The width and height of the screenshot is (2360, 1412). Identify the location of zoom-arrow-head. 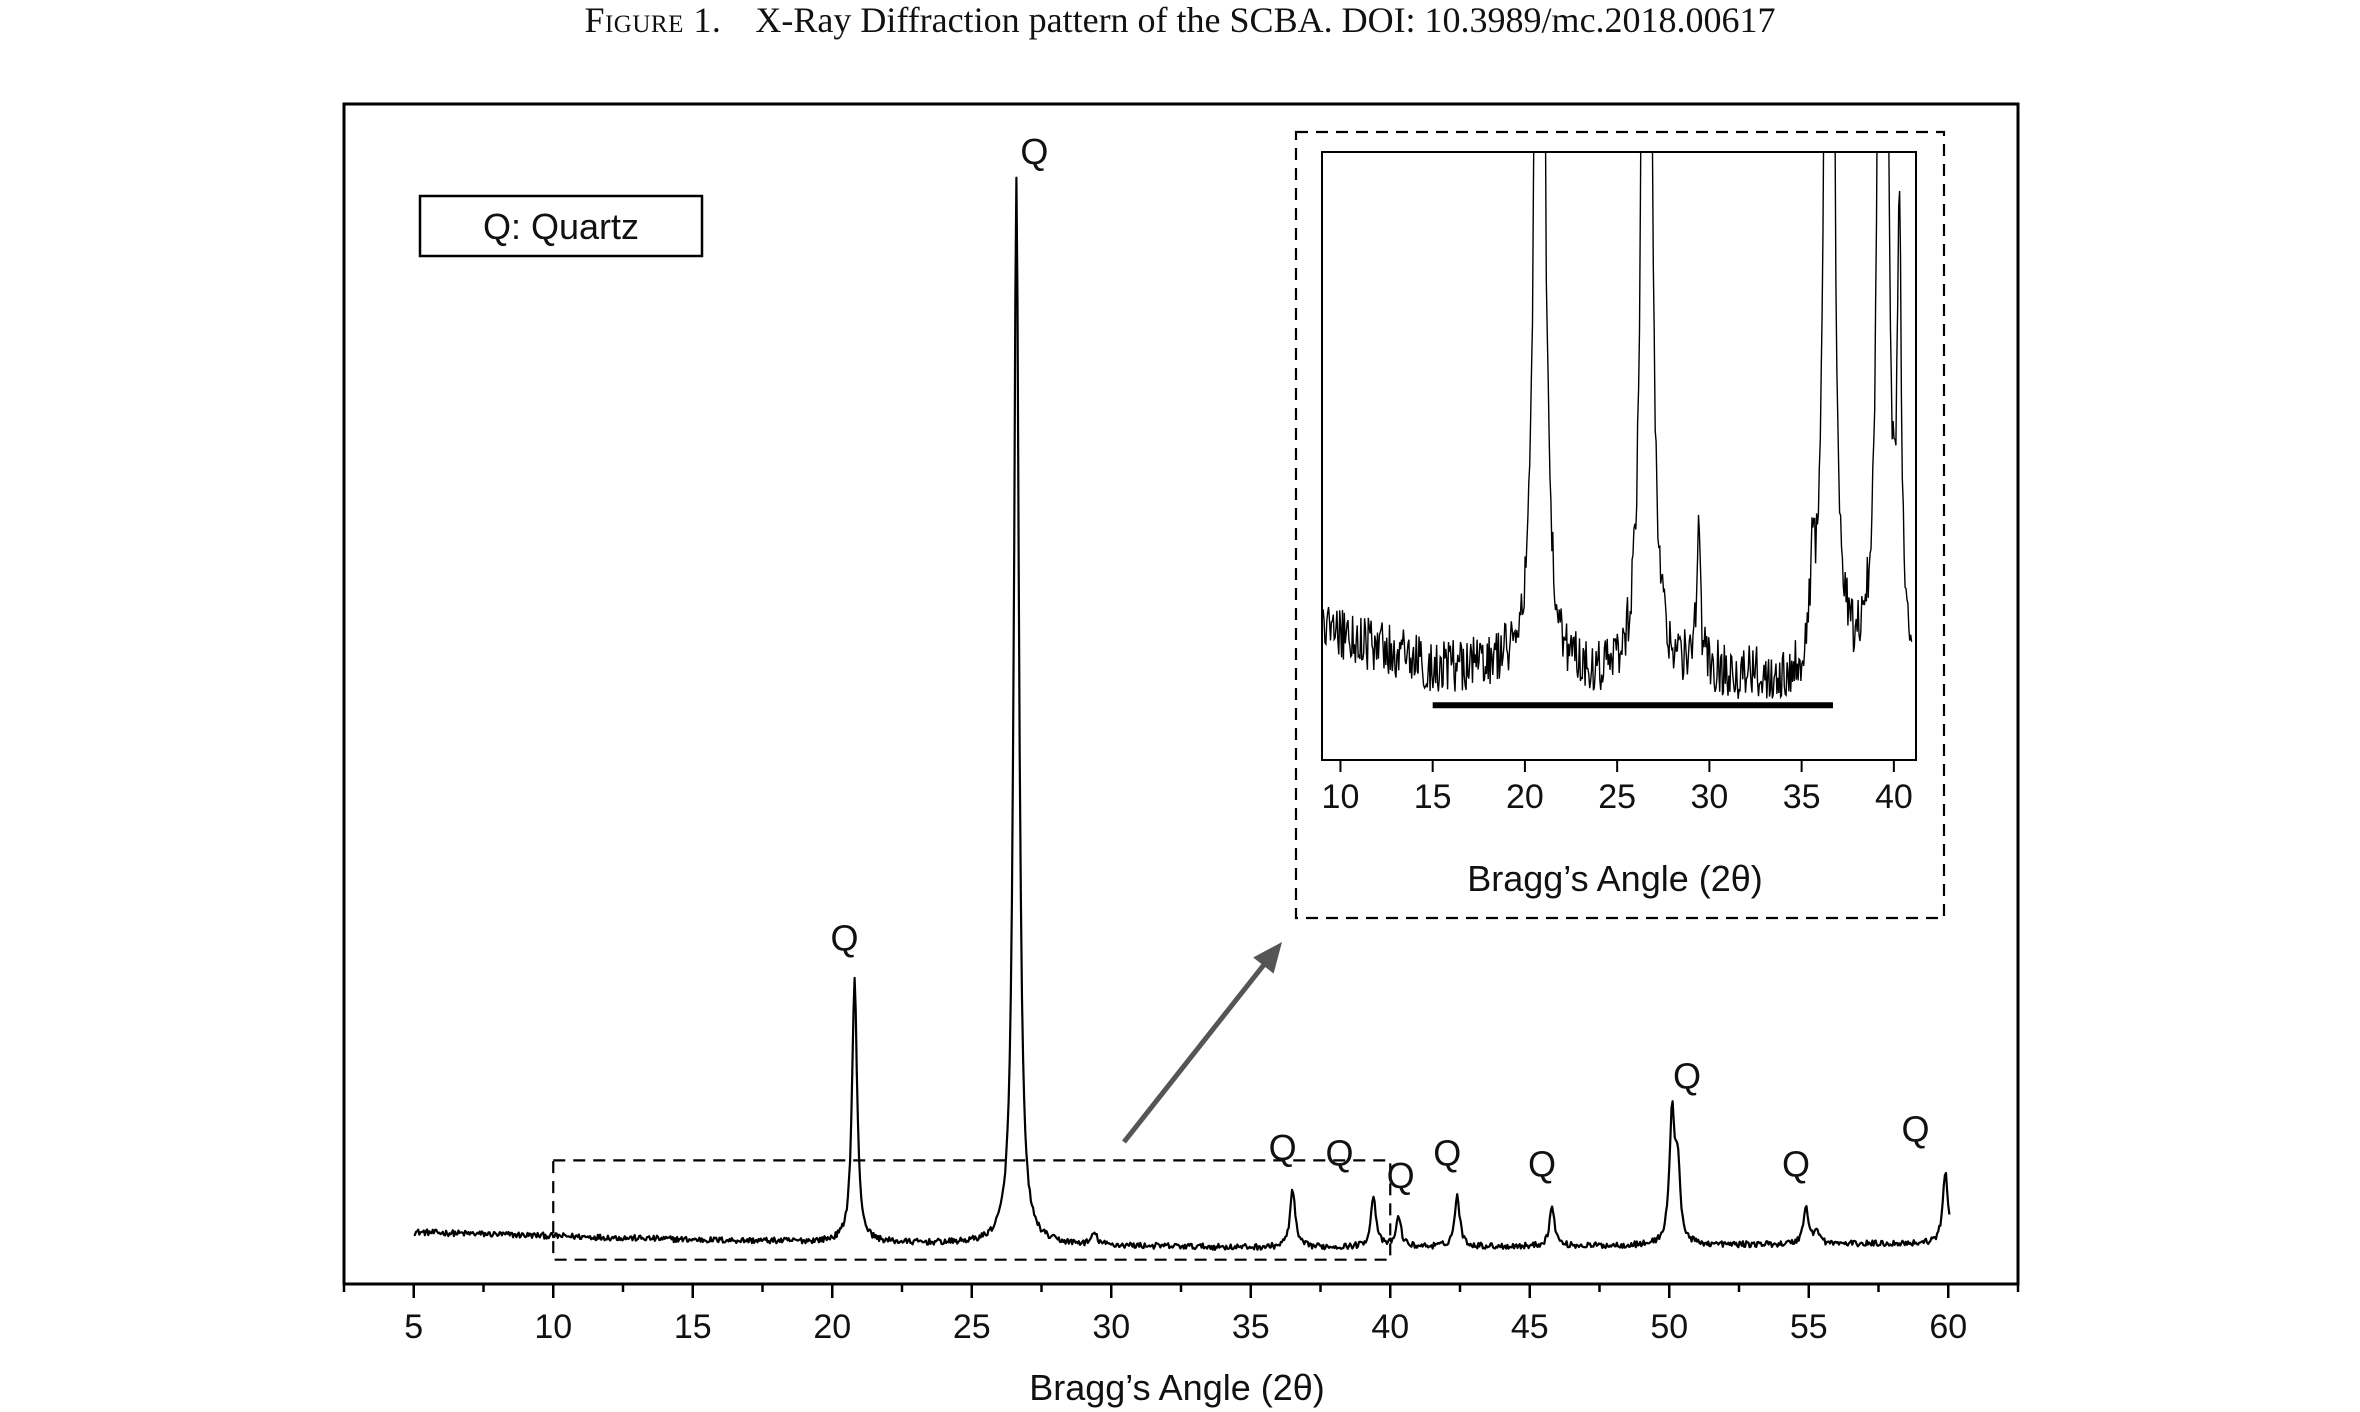
(1267, 958).